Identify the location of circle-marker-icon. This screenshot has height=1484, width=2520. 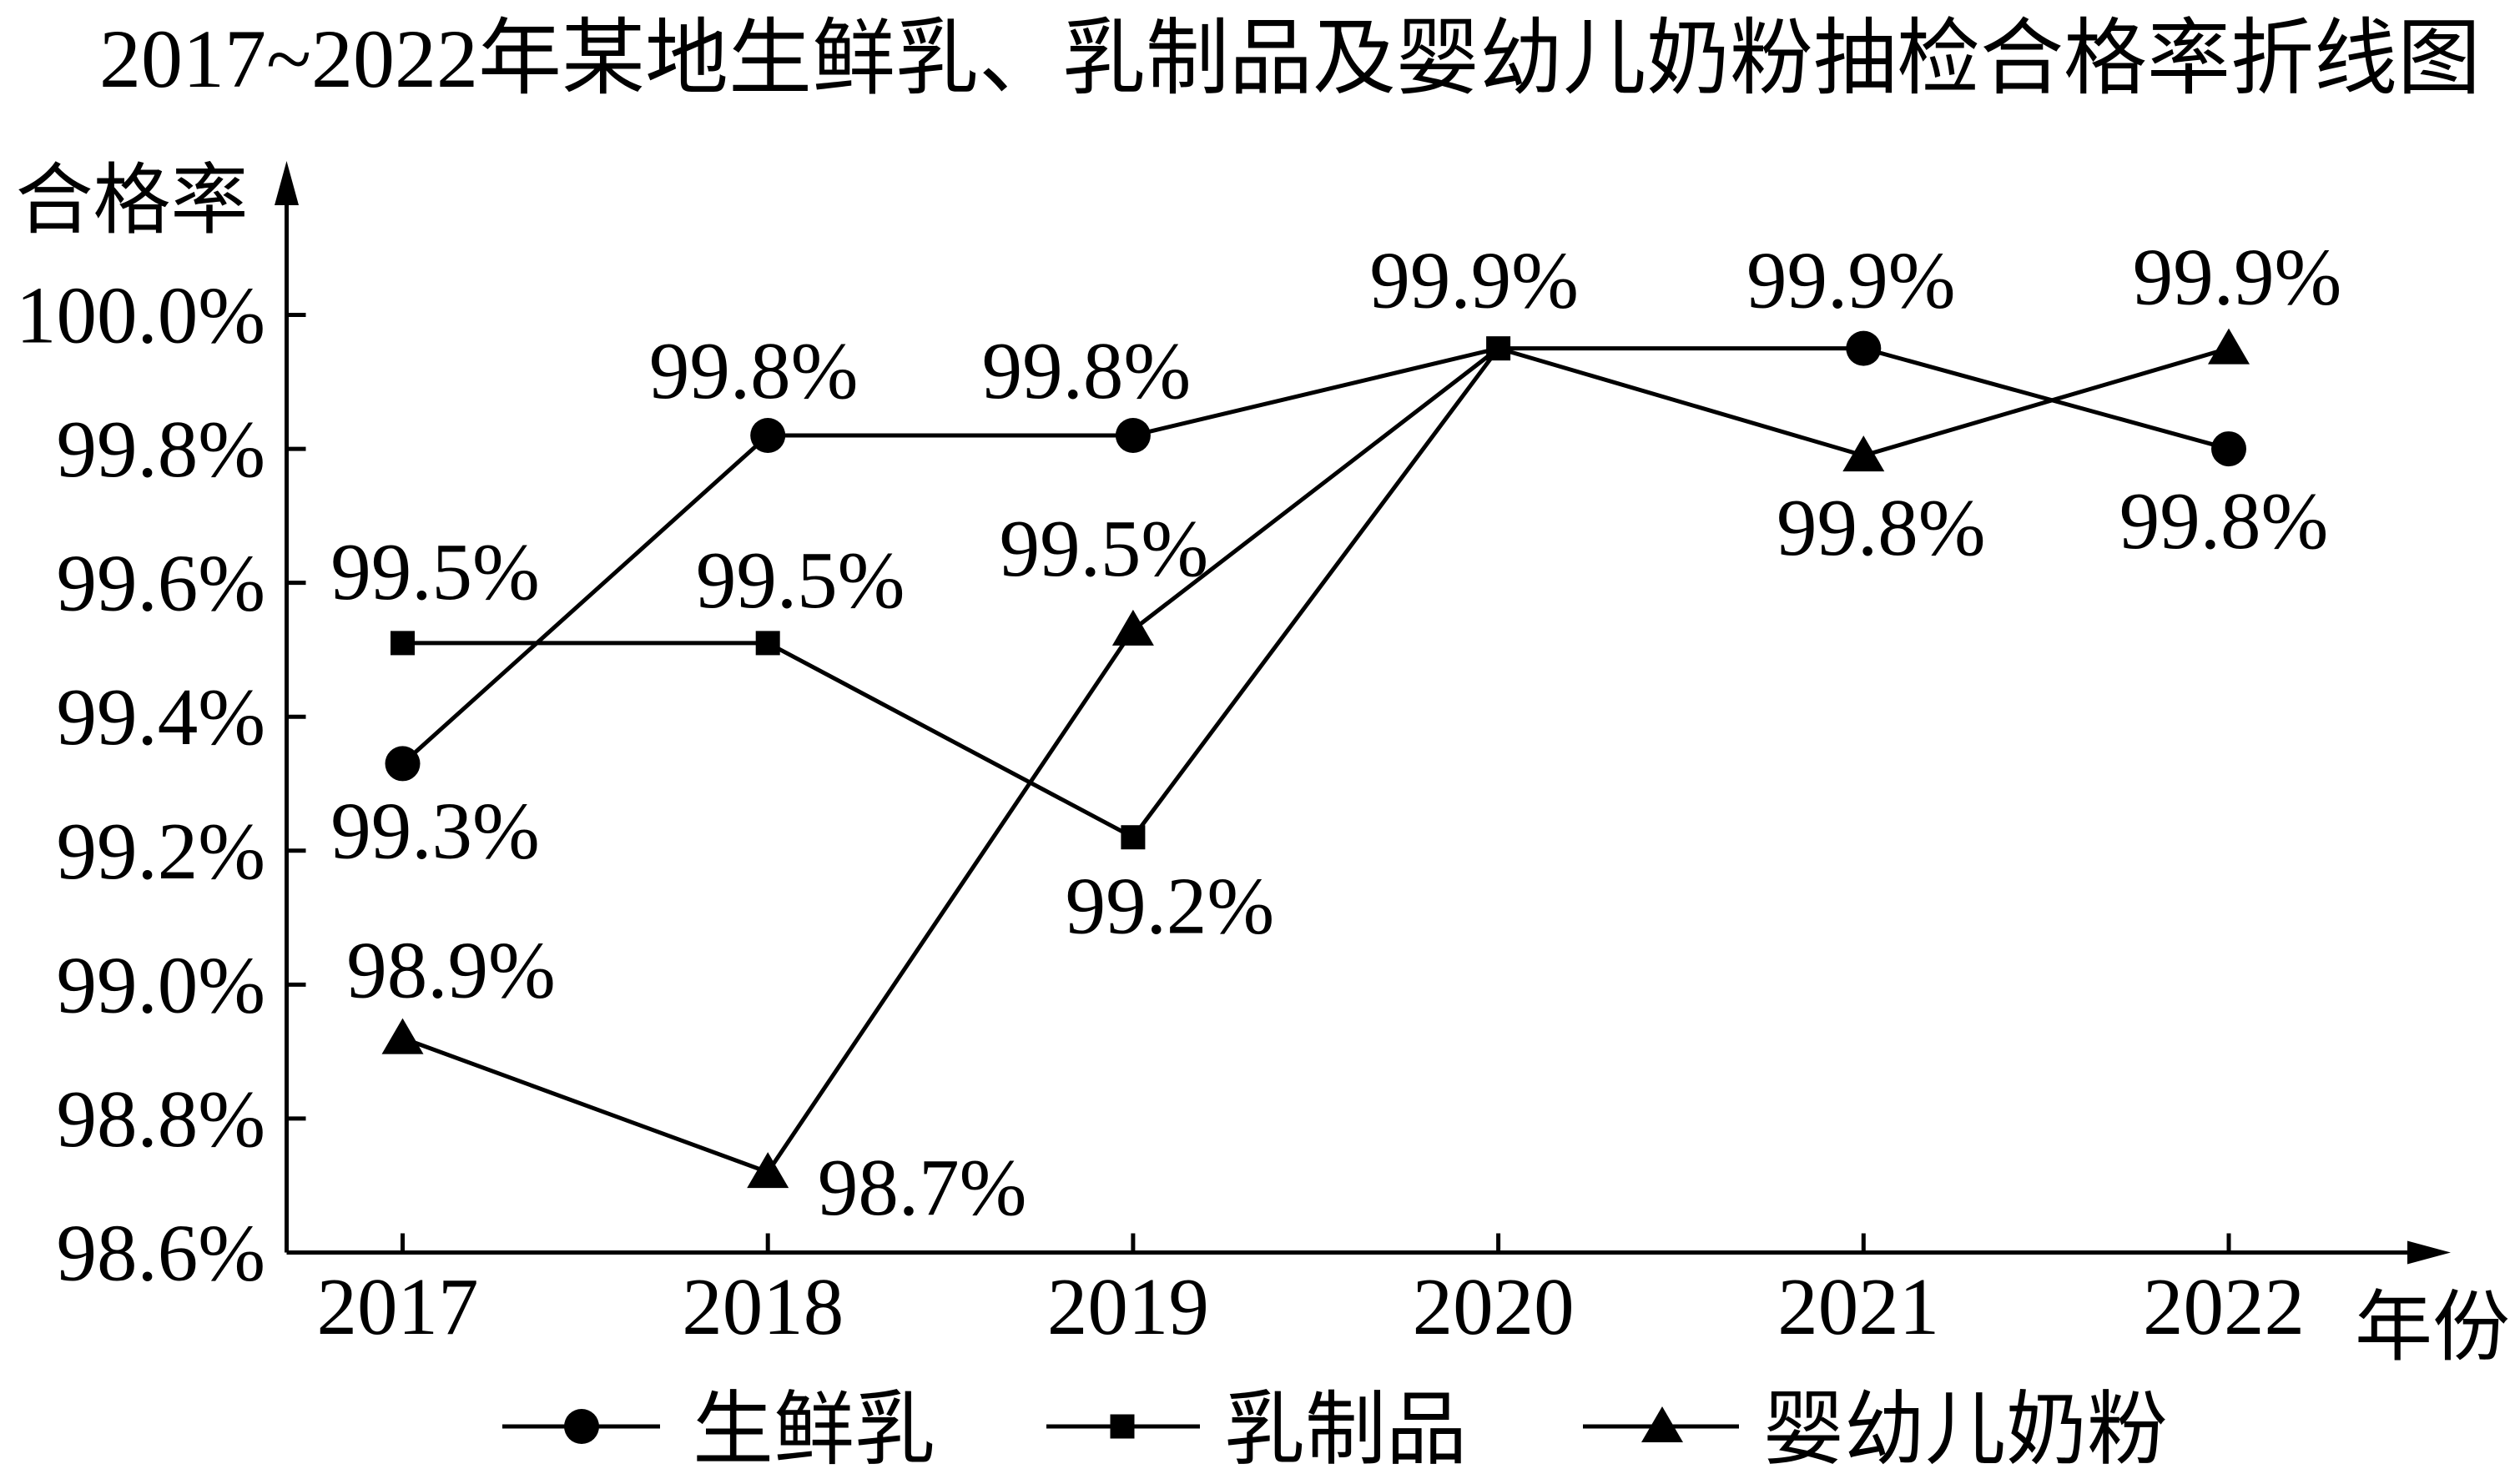
(581, 1426).